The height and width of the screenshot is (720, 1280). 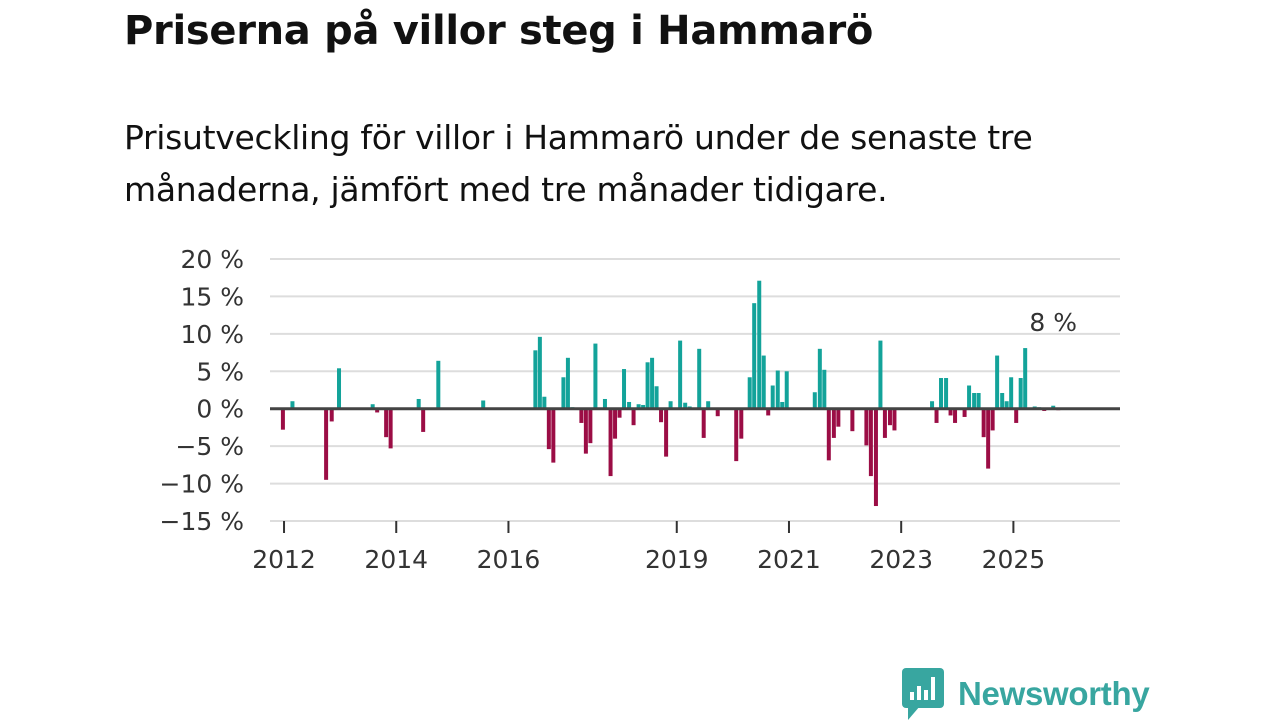 What do you see at coordinates (209, 446) in the screenshot?
I see `y-tick-label: −5 %` at bounding box center [209, 446].